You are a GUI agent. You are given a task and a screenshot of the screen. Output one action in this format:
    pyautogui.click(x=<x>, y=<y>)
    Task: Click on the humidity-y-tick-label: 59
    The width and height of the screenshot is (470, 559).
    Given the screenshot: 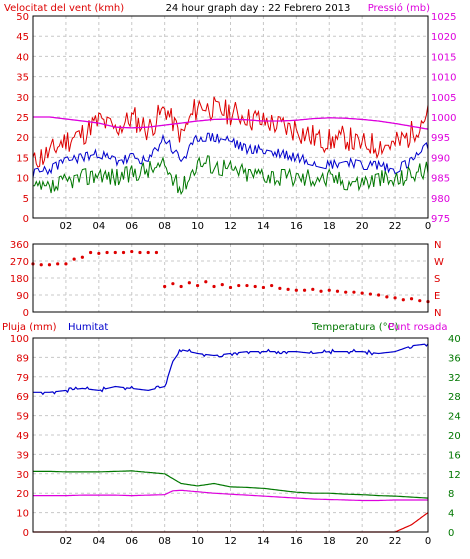 What is the action you would take?
    pyautogui.click(x=22, y=417)
    